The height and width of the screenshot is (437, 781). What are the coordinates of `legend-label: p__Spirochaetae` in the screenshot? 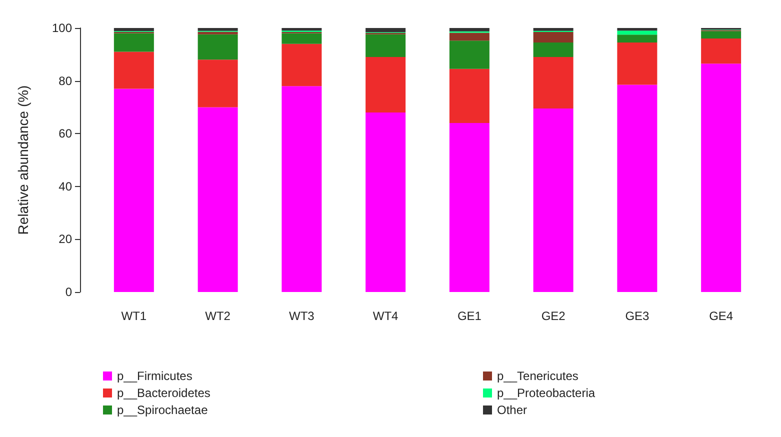 It's located at (162, 410).